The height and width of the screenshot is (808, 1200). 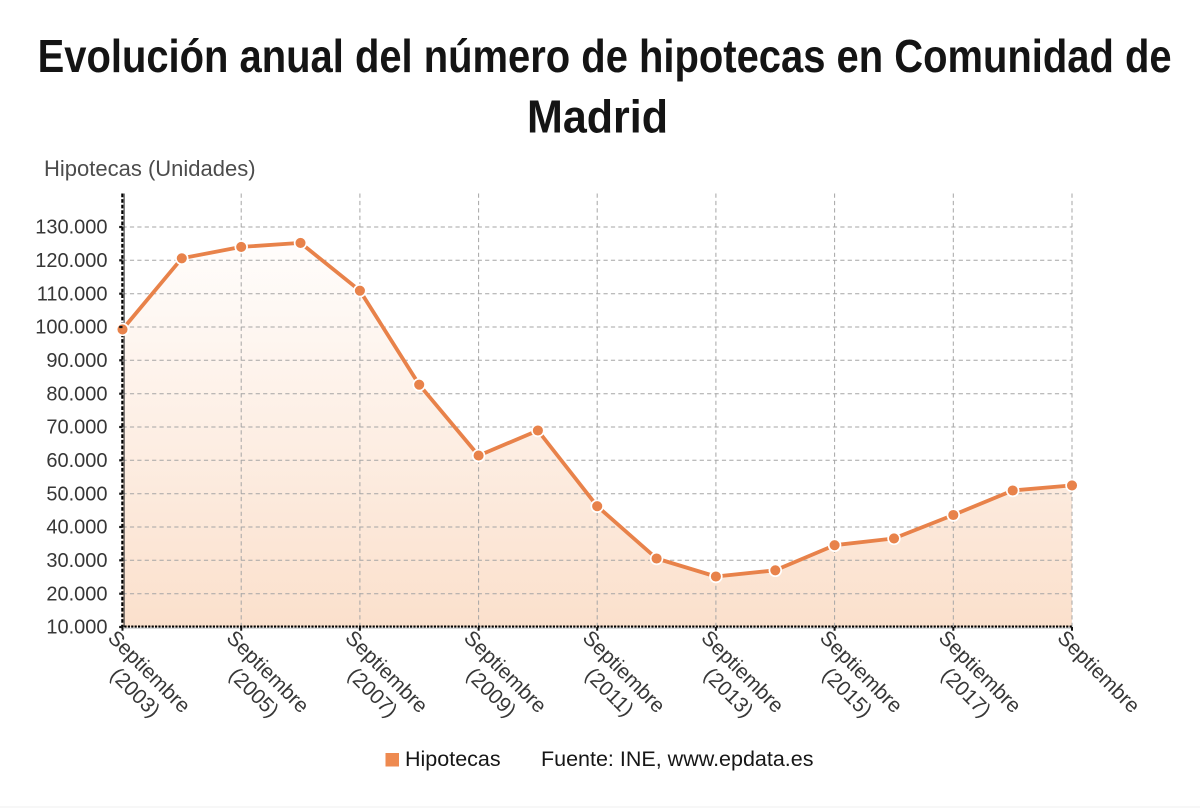 I want to click on svg-text: 130.000, so click(x=71, y=228).